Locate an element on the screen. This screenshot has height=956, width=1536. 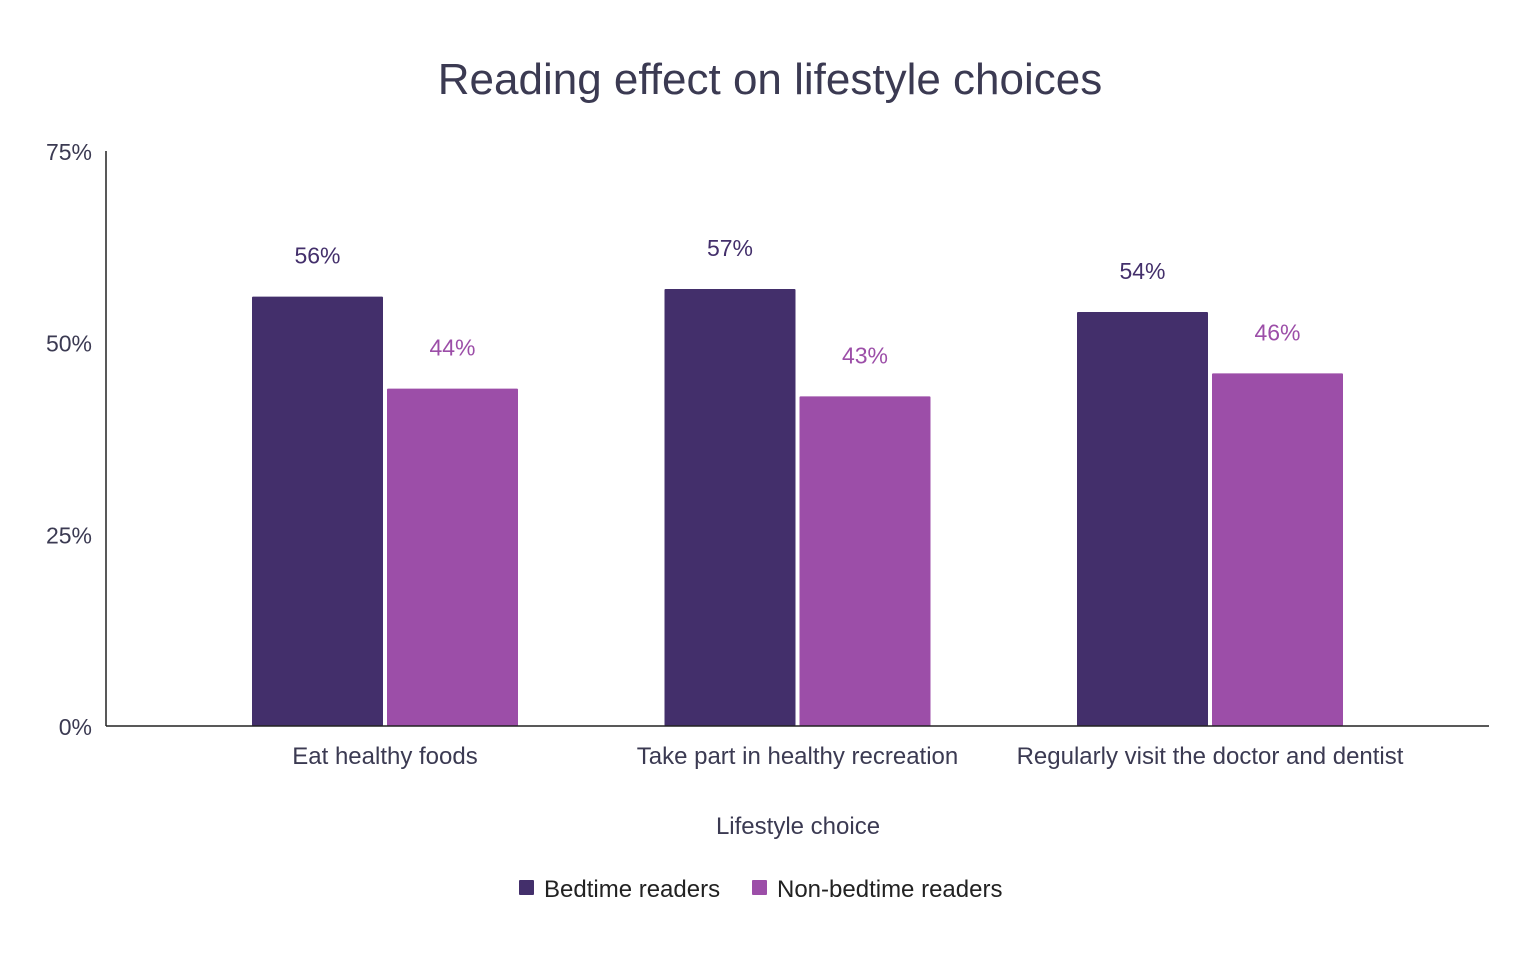
data-label: 44% is located at coordinates (452, 348).